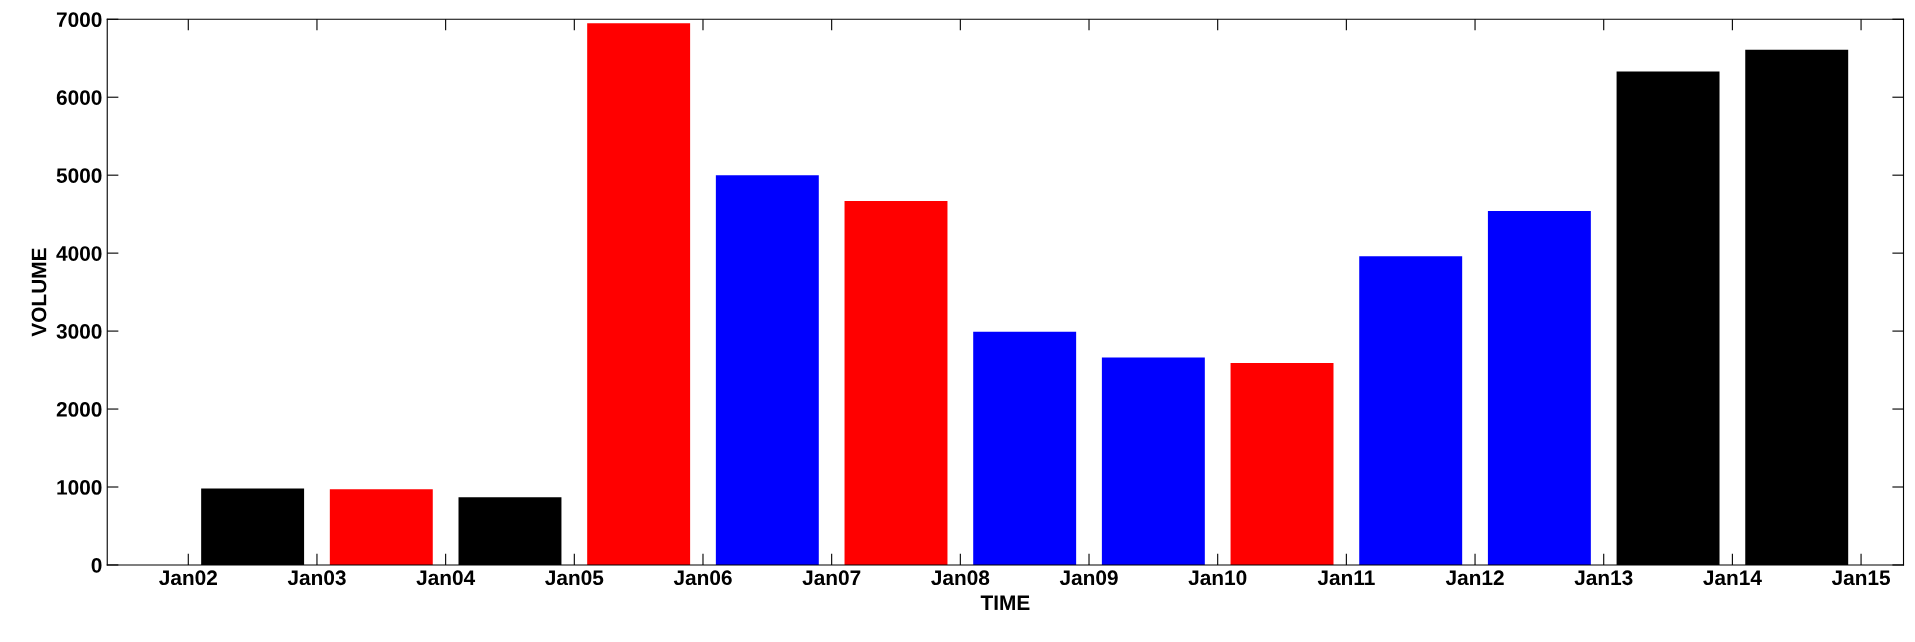  Describe the element at coordinates (1732, 578) in the screenshot. I see `x-tick-label: Jan14` at that location.